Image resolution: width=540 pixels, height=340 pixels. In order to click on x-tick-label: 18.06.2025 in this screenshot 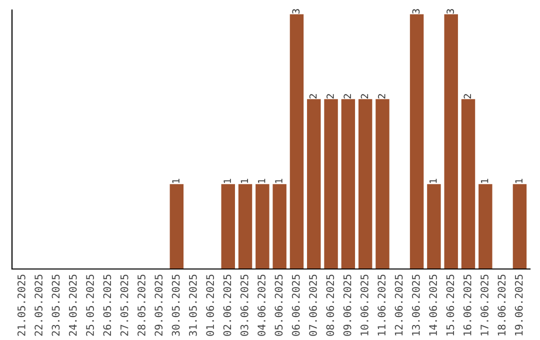, I will do `click(502, 305)`.